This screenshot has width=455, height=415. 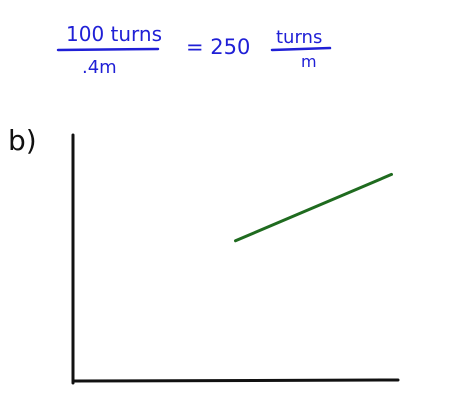 I want to click on equation-result-value: = 250, so click(x=218, y=47).